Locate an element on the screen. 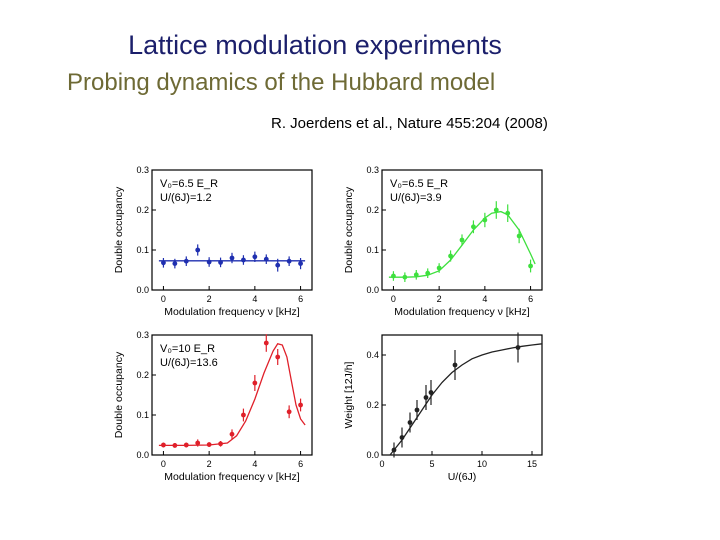 This screenshot has height=540, width=720. y-tick-label: 0.4 is located at coordinates (372, 355).